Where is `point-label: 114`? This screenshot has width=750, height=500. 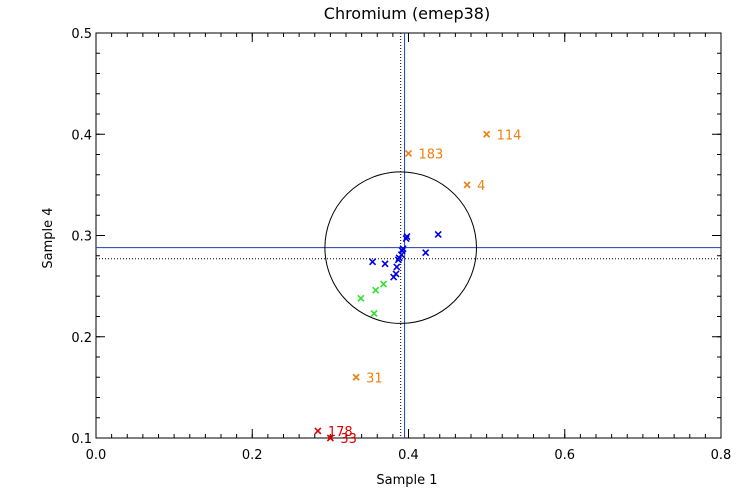
point-label: 114 is located at coordinates (509, 135).